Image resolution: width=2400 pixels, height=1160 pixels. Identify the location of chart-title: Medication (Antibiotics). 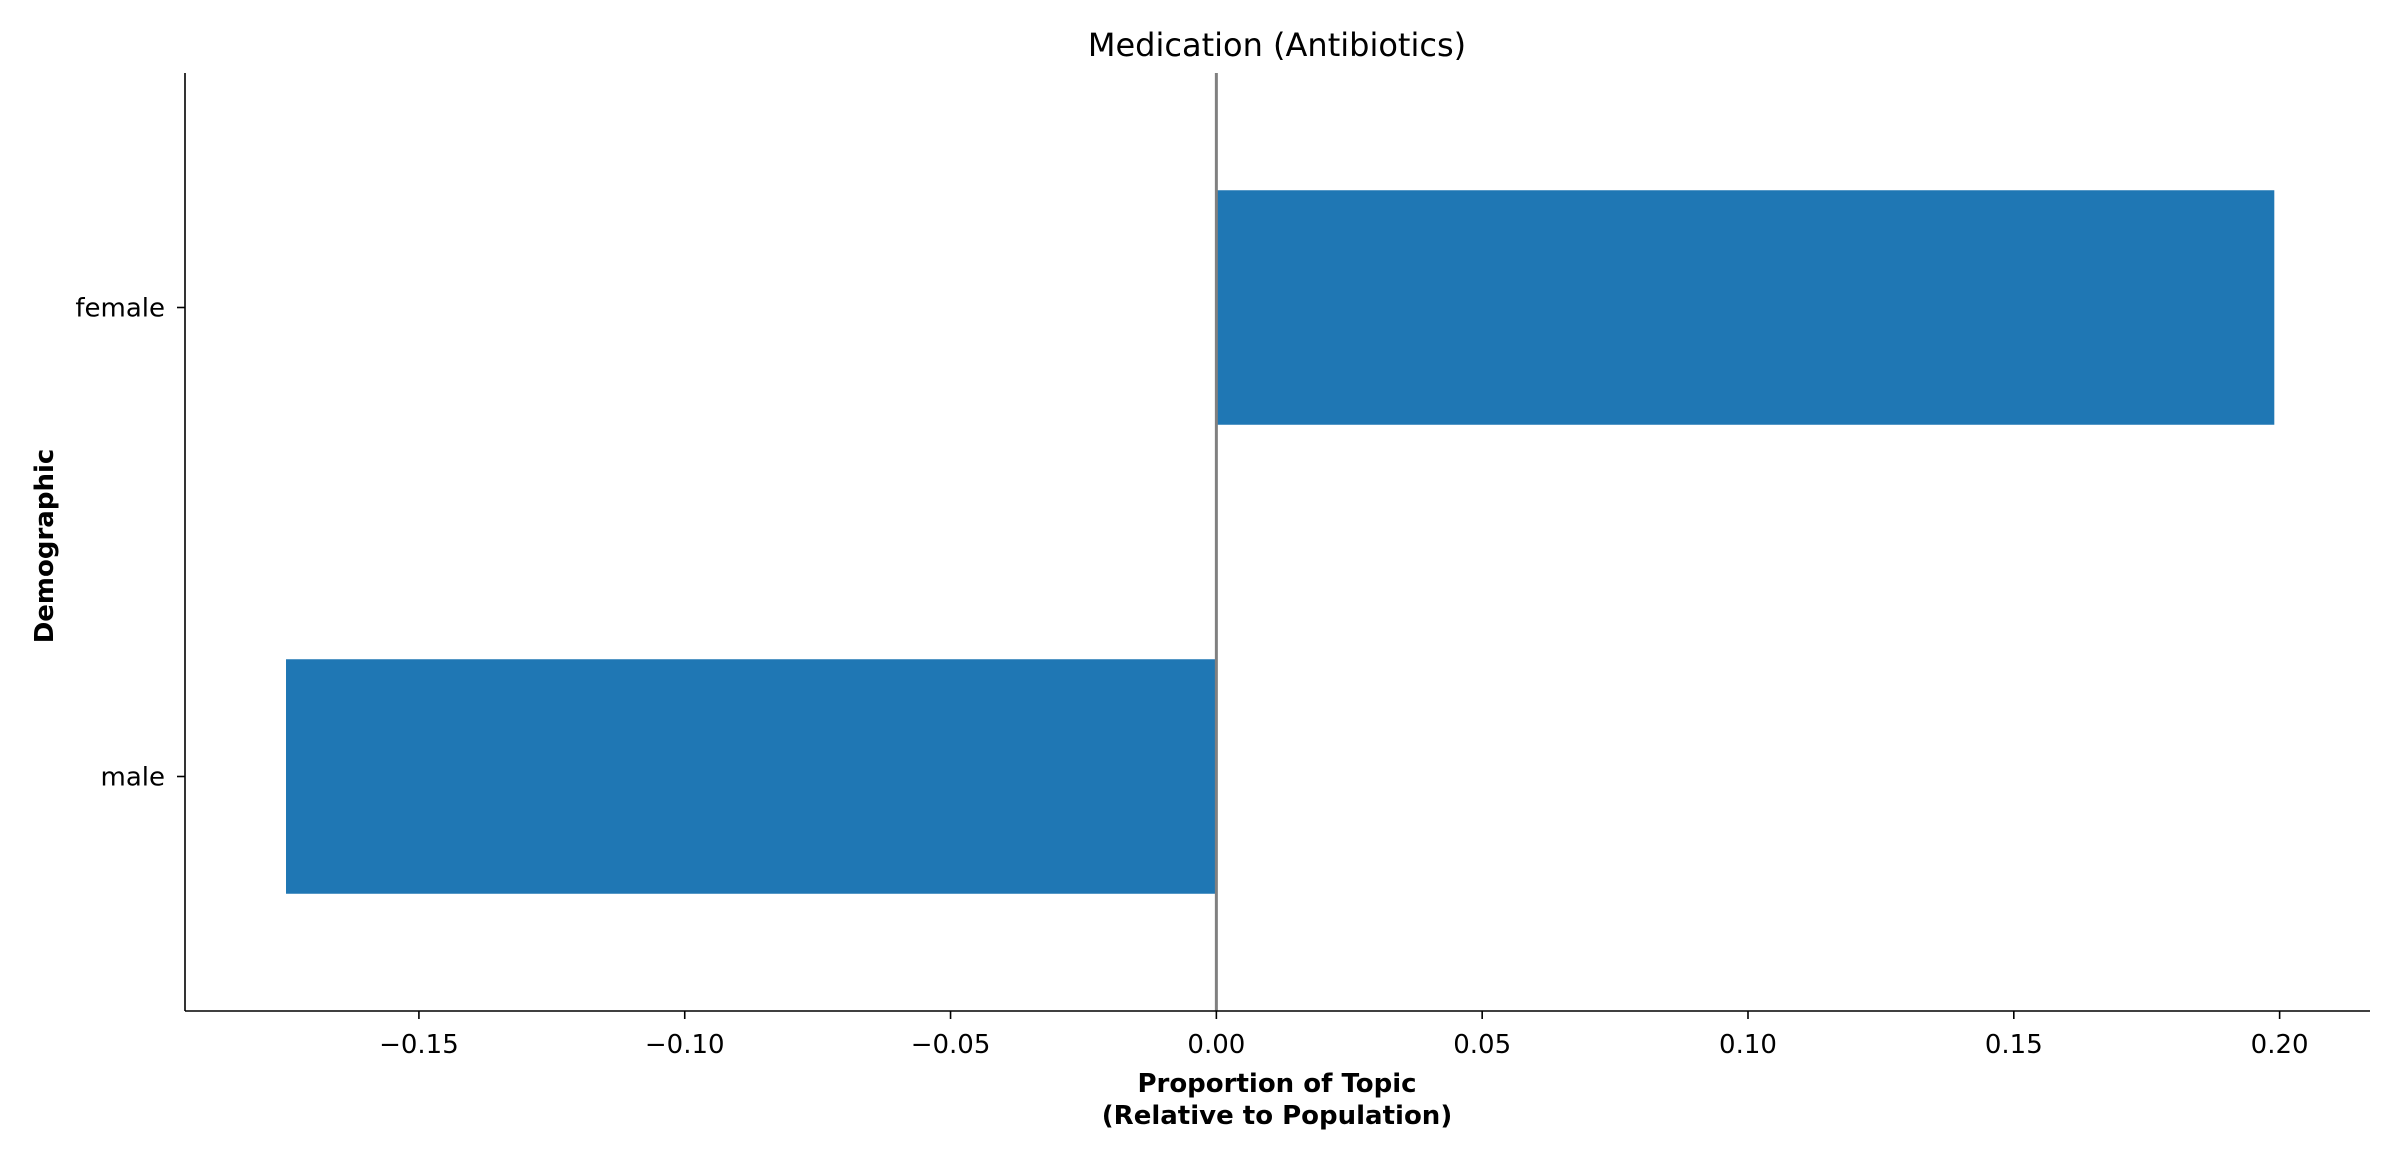
(1277, 45).